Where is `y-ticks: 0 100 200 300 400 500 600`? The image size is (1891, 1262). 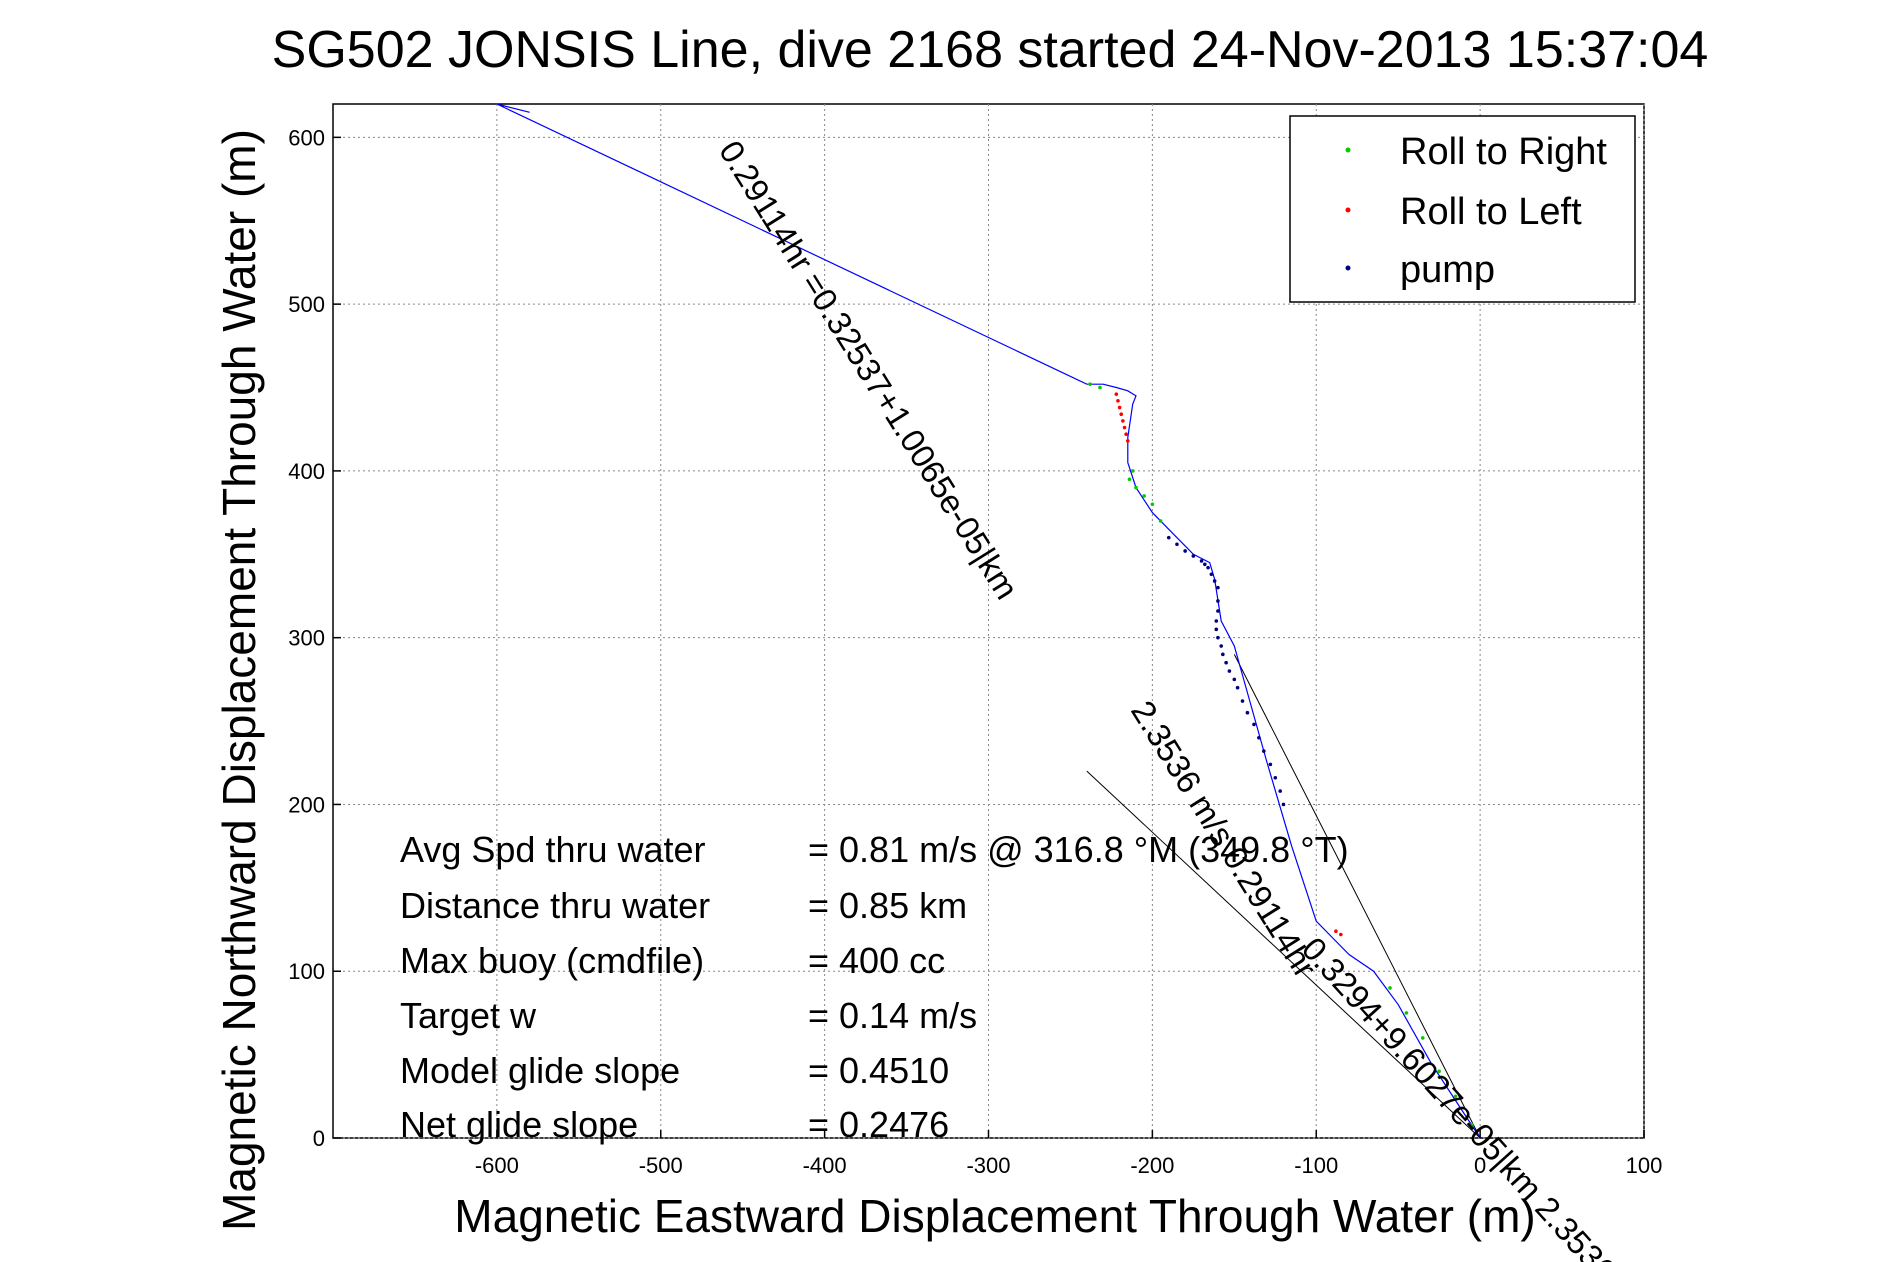 y-ticks: 0 100 200 300 400 500 600 is located at coordinates (314, 638).